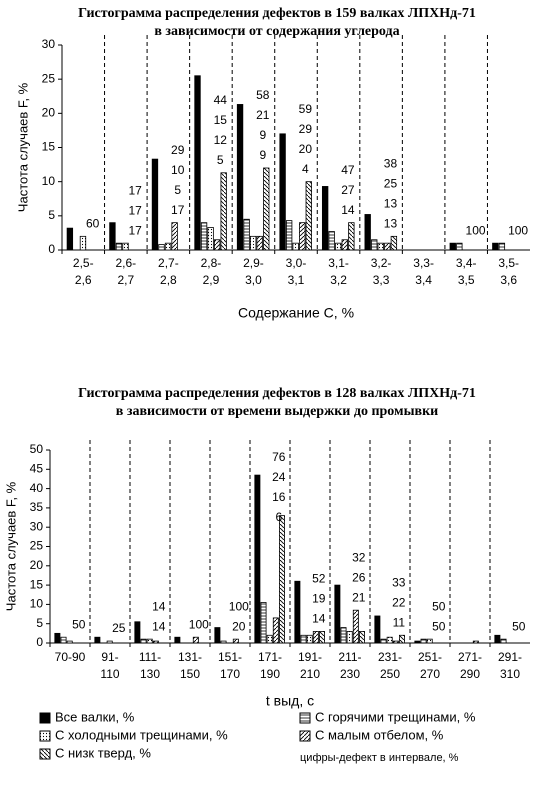 This screenshot has width=554, height=792. Describe the element at coordinates (510, 657) in the screenshot. I see `x-tick-label: 291-` at that location.